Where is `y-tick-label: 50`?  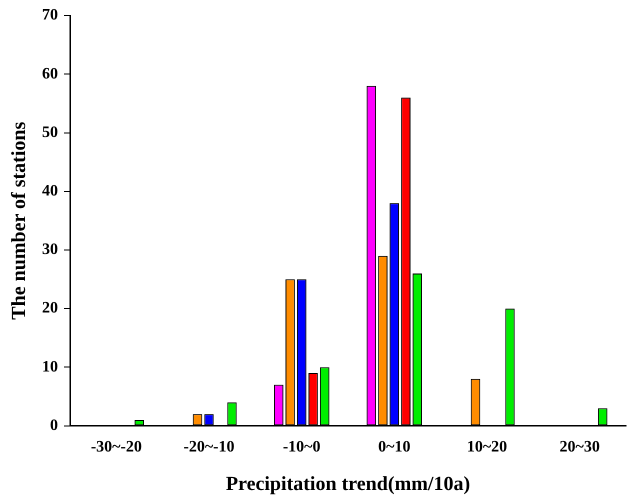 y-tick-label: 50 is located at coordinates (50, 132).